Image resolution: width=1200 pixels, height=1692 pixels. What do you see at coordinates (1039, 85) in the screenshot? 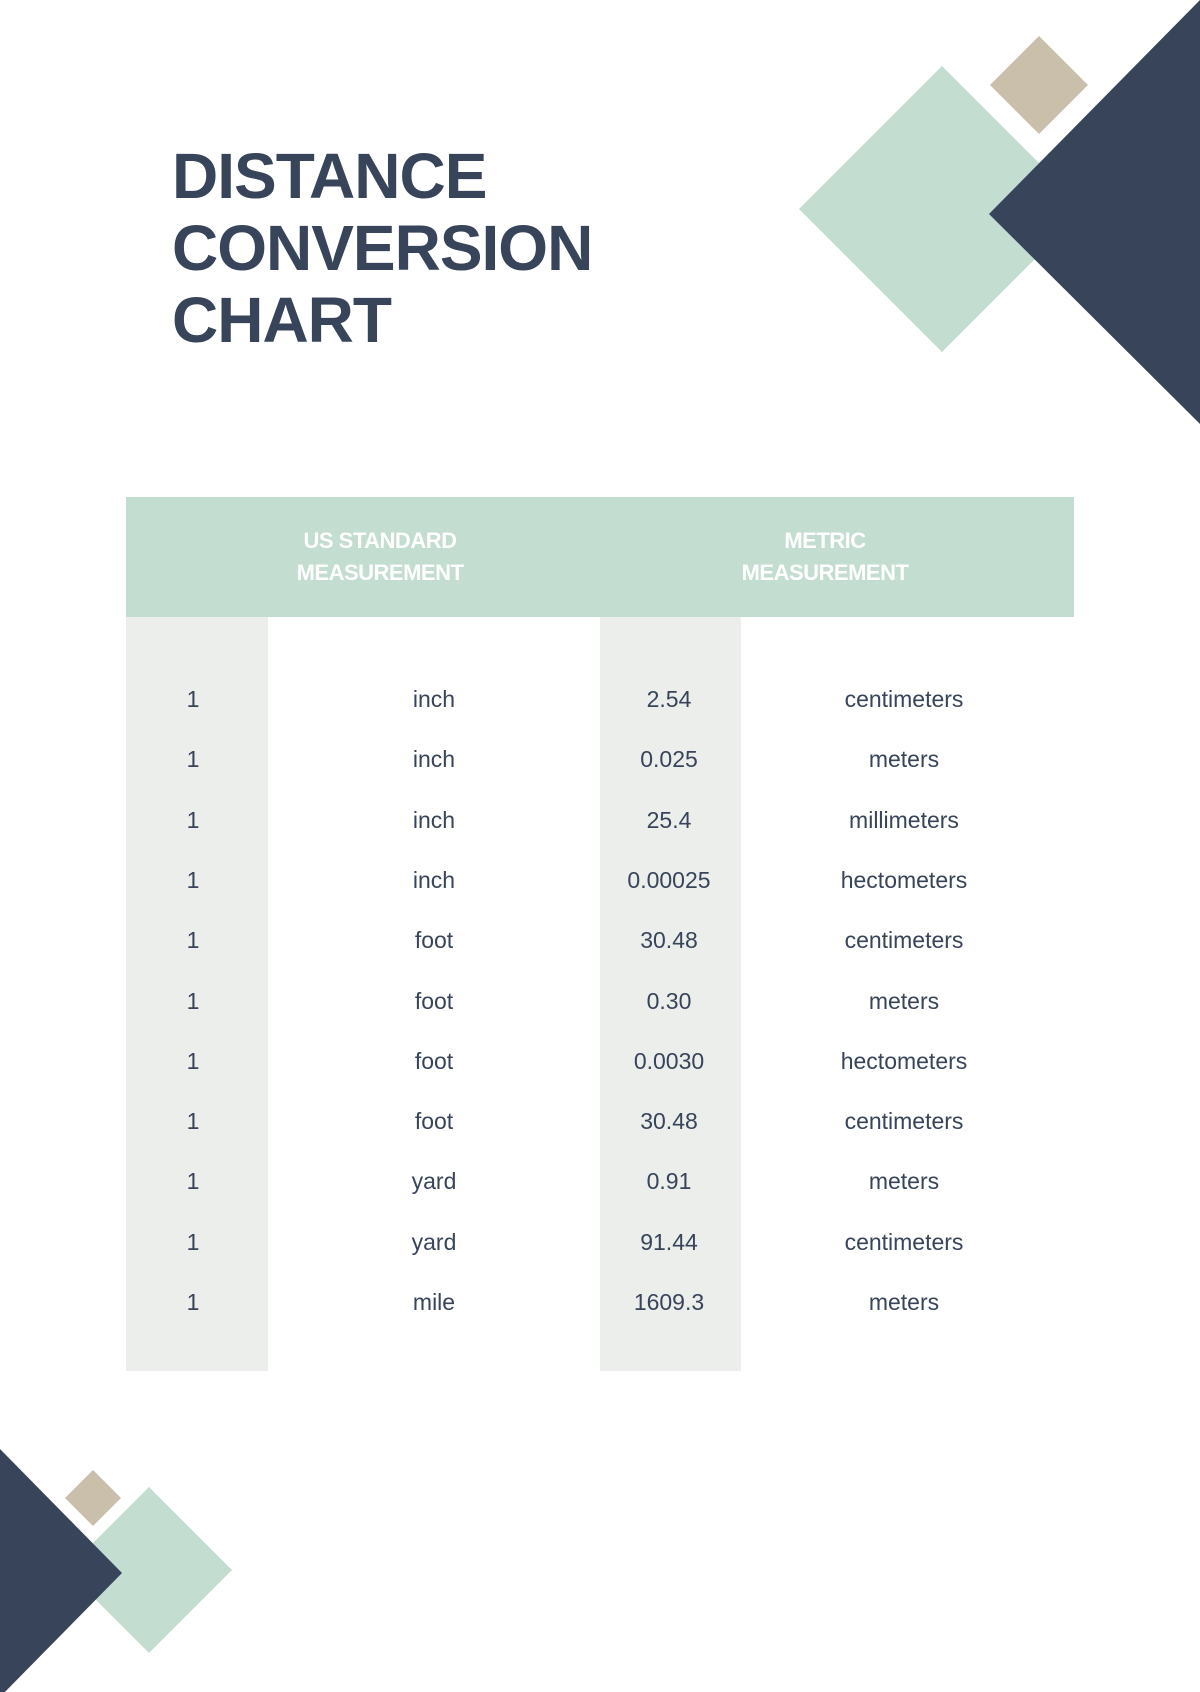
I see `tan-diamond-top` at bounding box center [1039, 85].